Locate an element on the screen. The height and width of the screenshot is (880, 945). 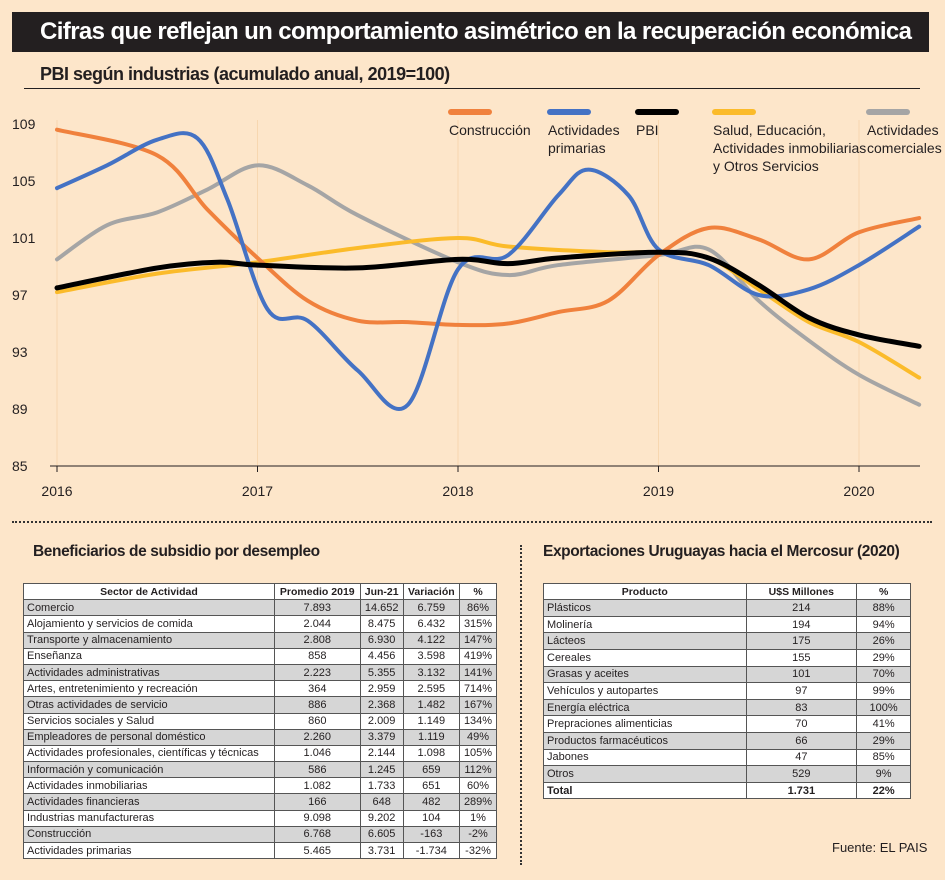
table-cell: Actividades inmobiliarias is located at coordinates (149, 786).